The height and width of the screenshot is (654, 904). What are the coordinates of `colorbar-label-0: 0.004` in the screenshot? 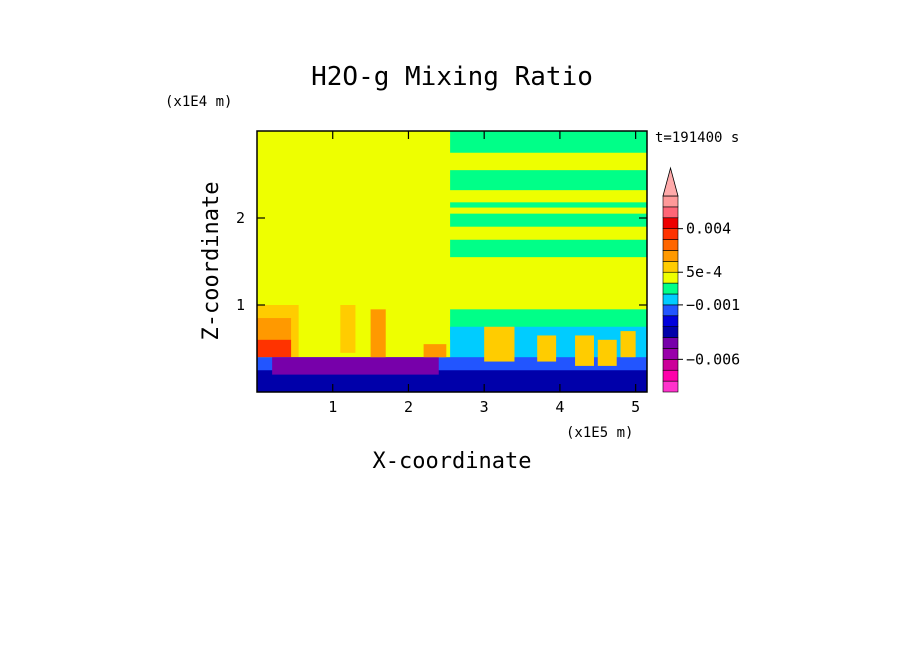 It's located at (708, 229).